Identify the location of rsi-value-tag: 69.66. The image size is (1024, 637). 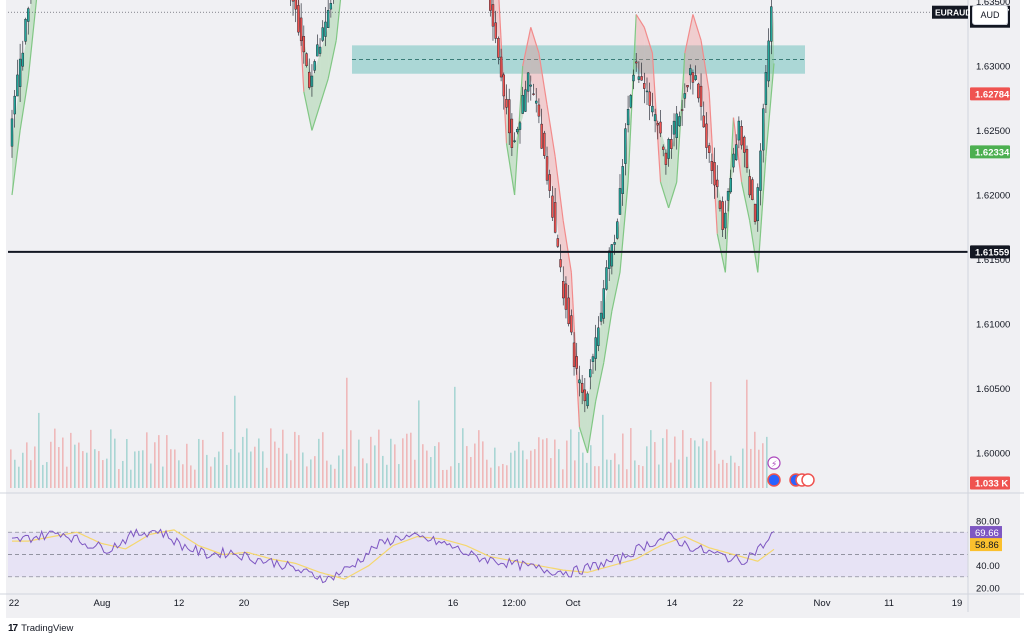
(987, 533).